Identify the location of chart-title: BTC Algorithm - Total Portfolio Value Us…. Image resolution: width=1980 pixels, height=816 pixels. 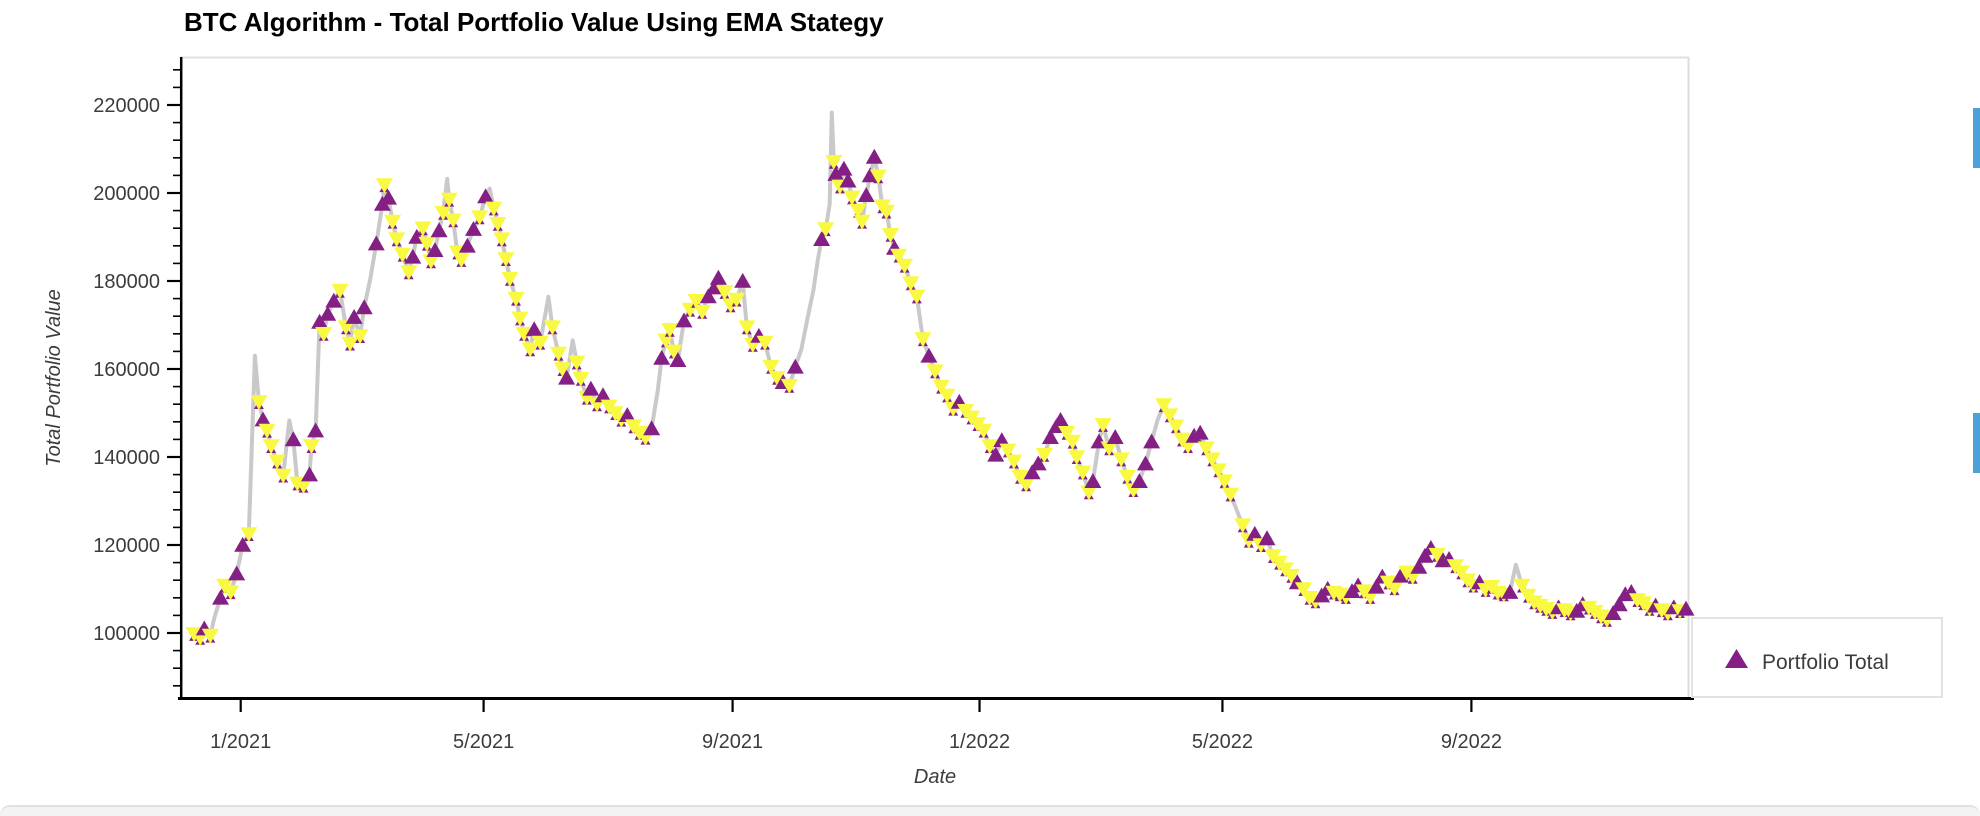
(534, 22).